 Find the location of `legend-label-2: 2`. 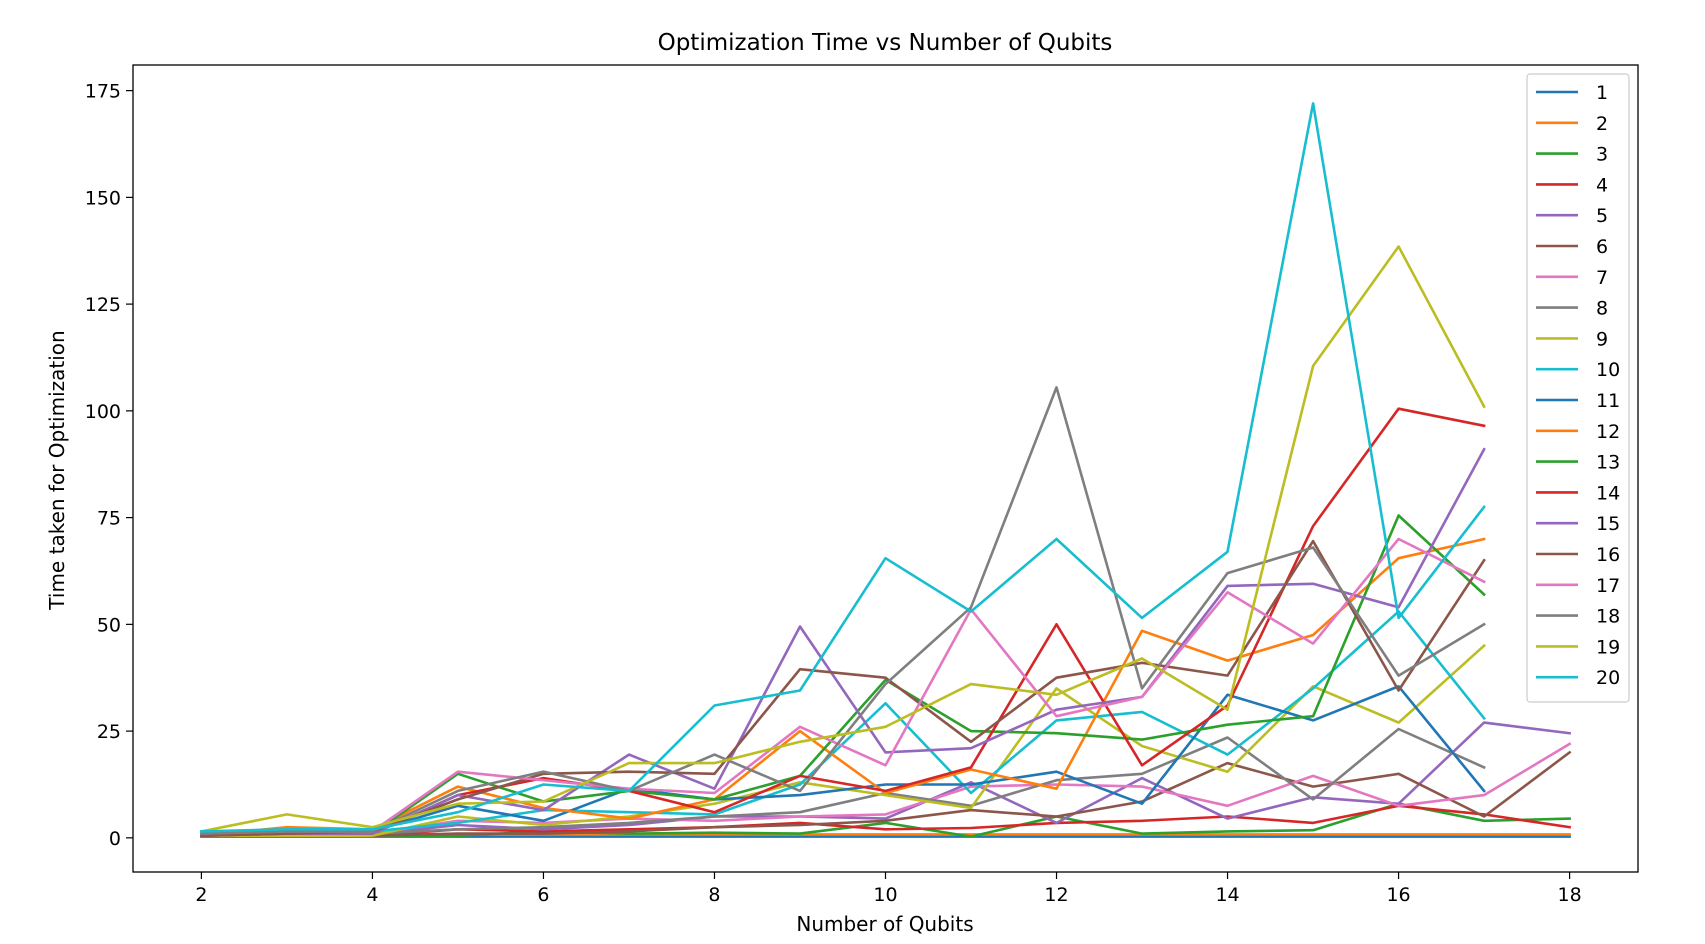

legend-label-2: 2 is located at coordinates (1602, 124).